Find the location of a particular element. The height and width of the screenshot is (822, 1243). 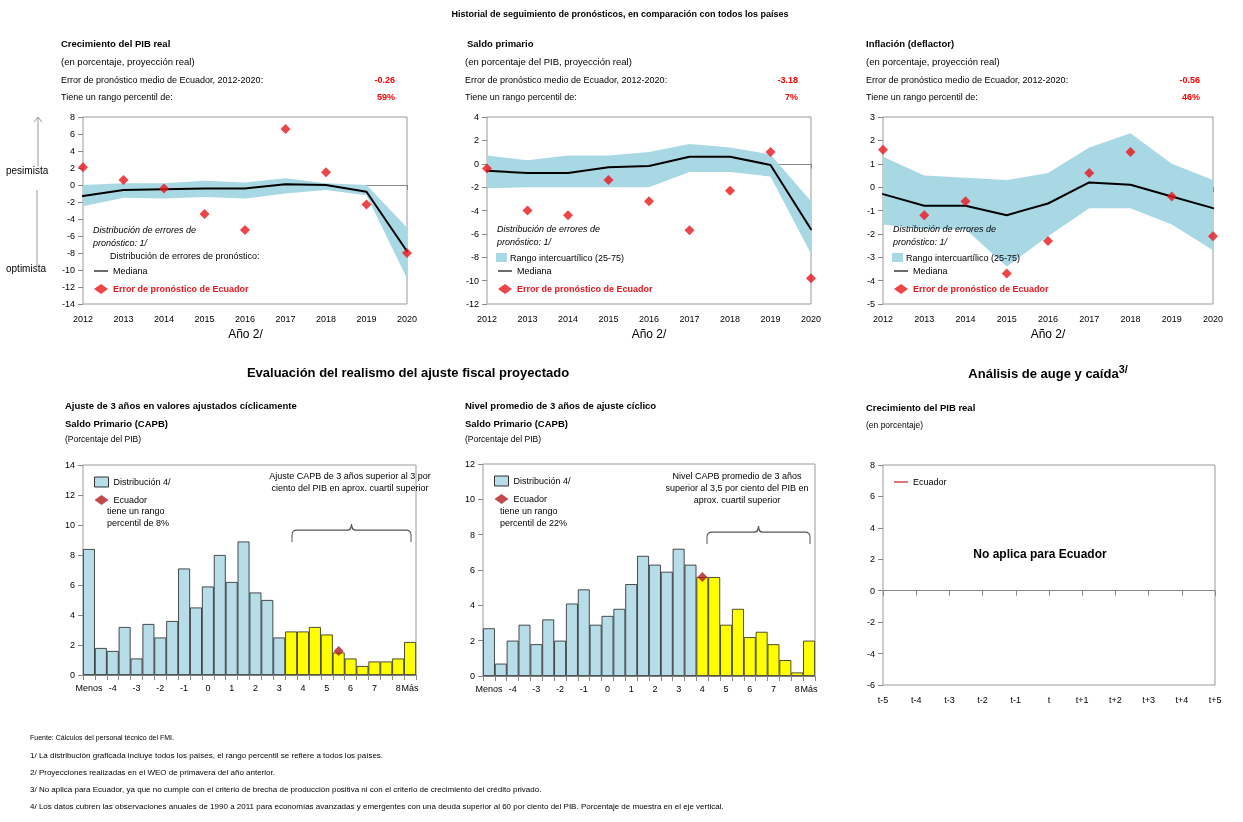

x-tick-label: t-1 is located at coordinates (1016, 699).